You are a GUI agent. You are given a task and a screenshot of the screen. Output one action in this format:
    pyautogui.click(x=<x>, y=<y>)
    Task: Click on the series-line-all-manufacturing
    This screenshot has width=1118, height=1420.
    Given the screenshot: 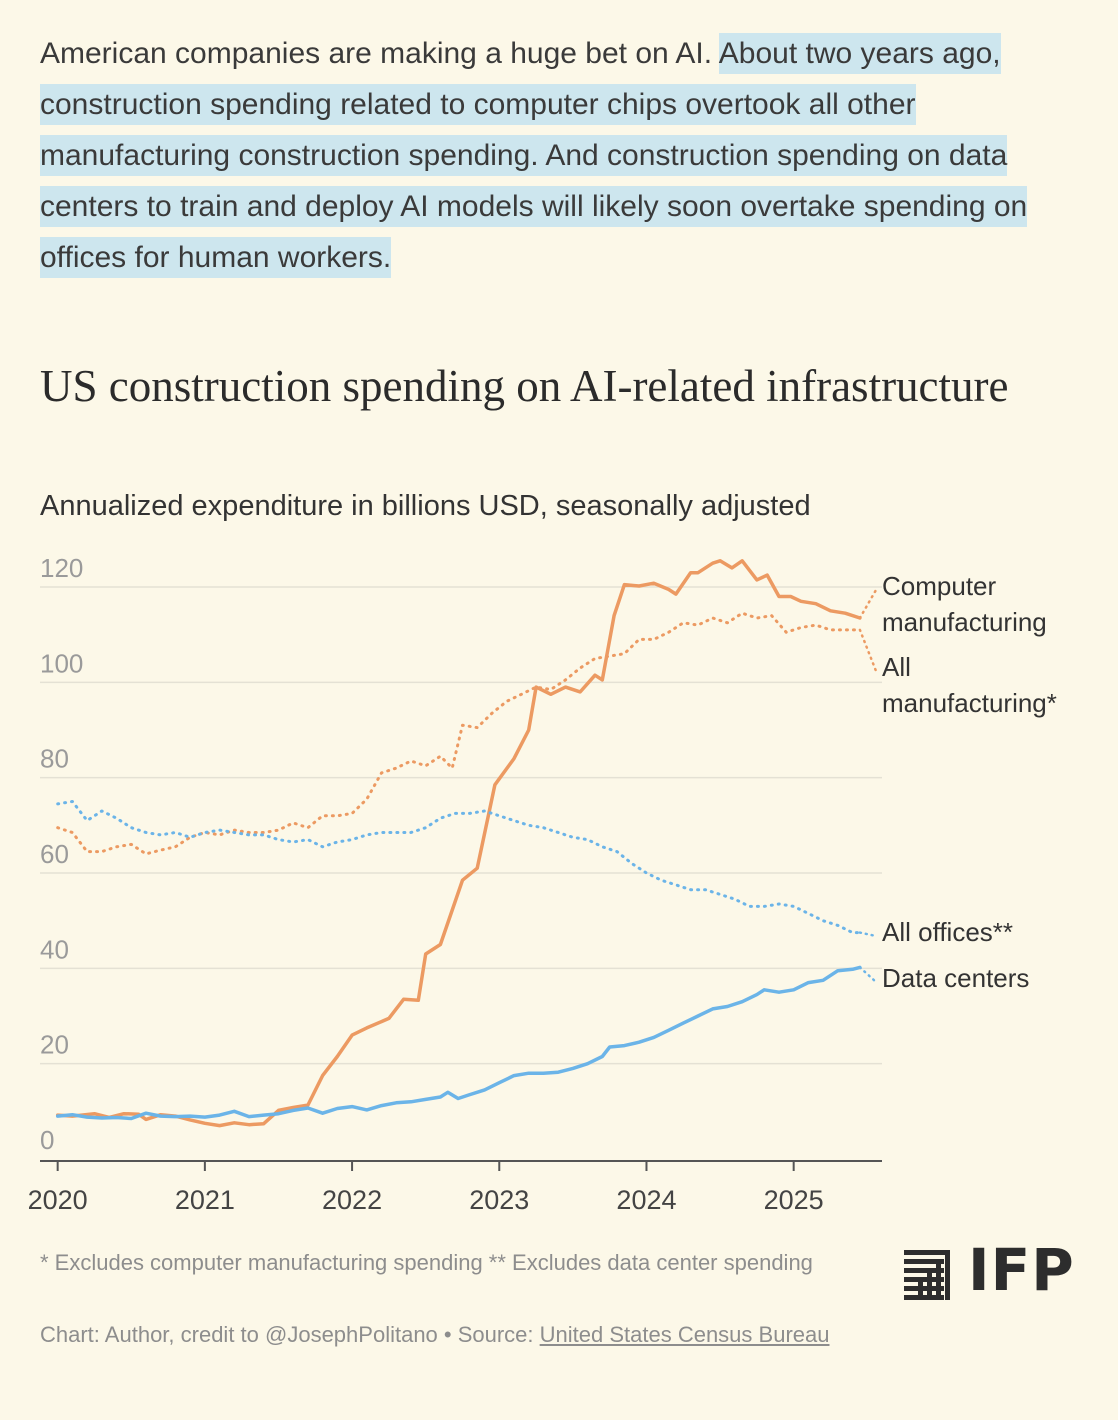 What is the action you would take?
    pyautogui.click(x=459, y=733)
    